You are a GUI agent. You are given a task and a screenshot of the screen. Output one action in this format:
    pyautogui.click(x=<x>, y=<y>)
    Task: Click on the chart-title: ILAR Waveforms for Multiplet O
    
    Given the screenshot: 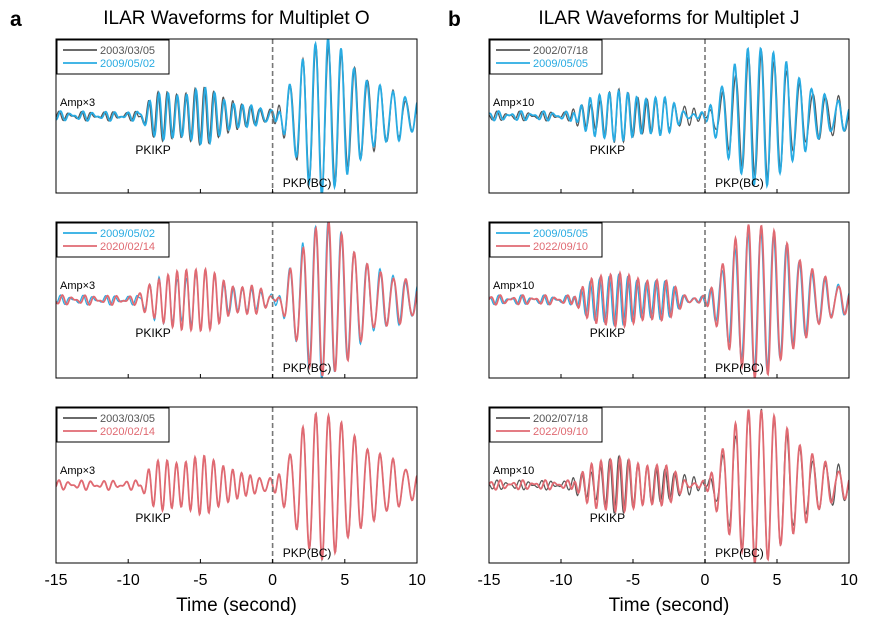 What is the action you would take?
    pyautogui.click(x=236, y=18)
    